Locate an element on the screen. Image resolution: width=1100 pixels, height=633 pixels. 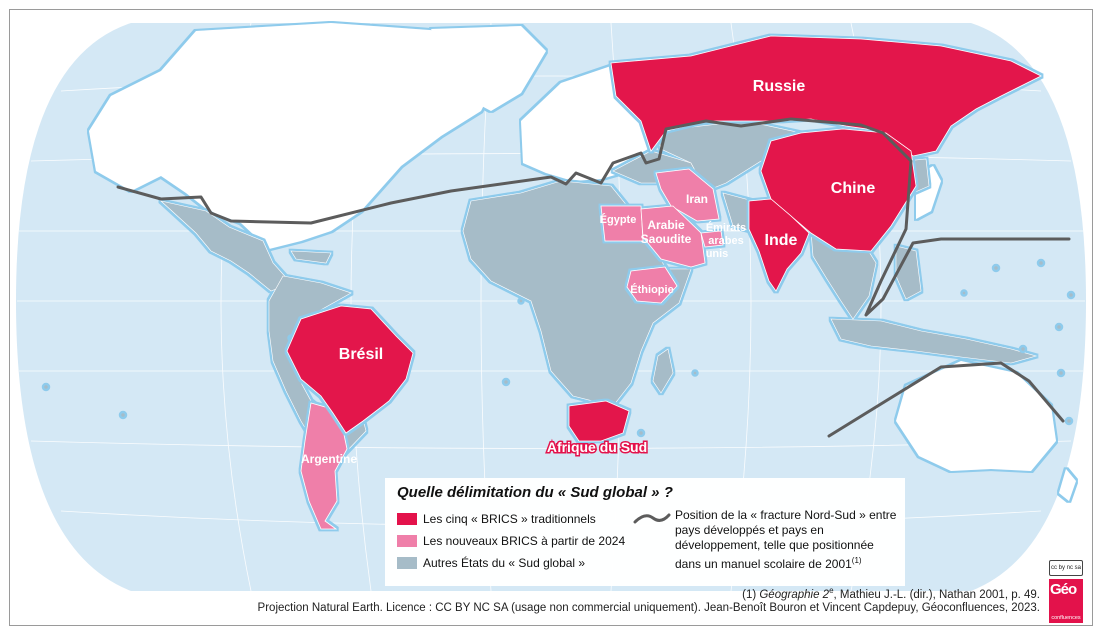
legend-line-note: (1) is located at coordinates (856, 560).